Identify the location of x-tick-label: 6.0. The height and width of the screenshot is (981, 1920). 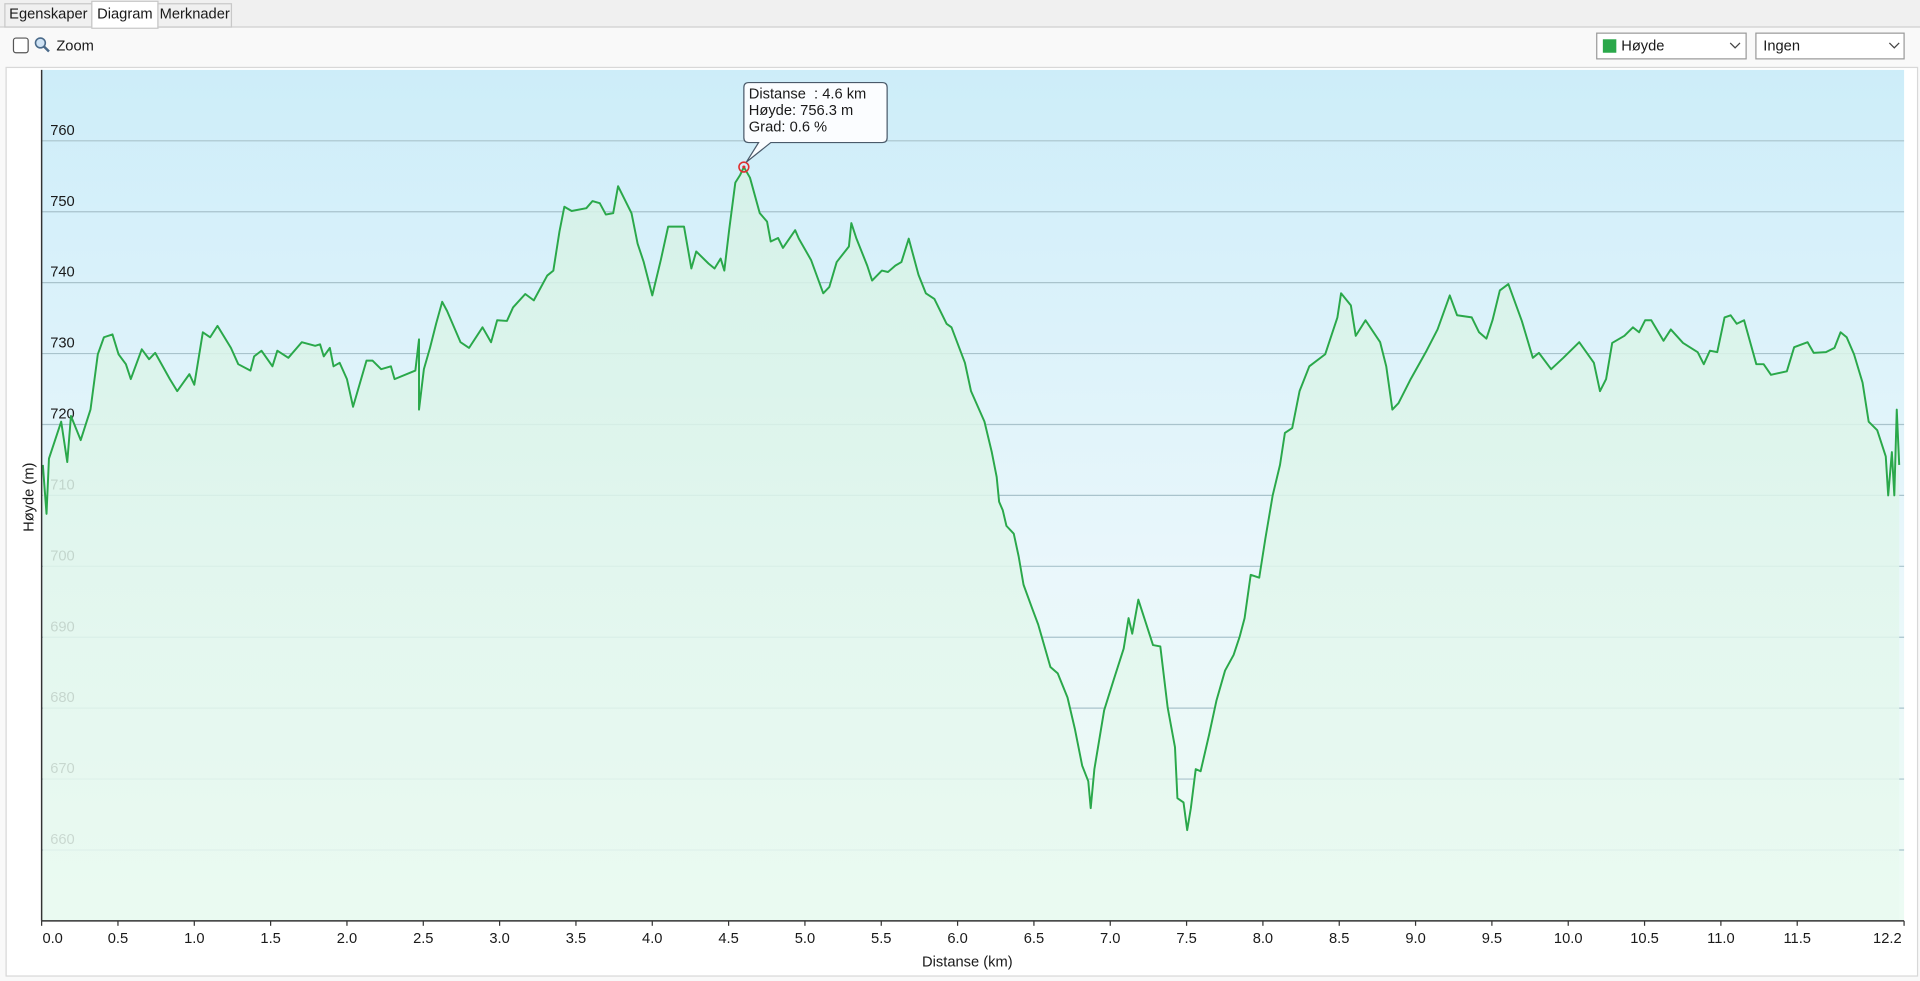
(957, 939).